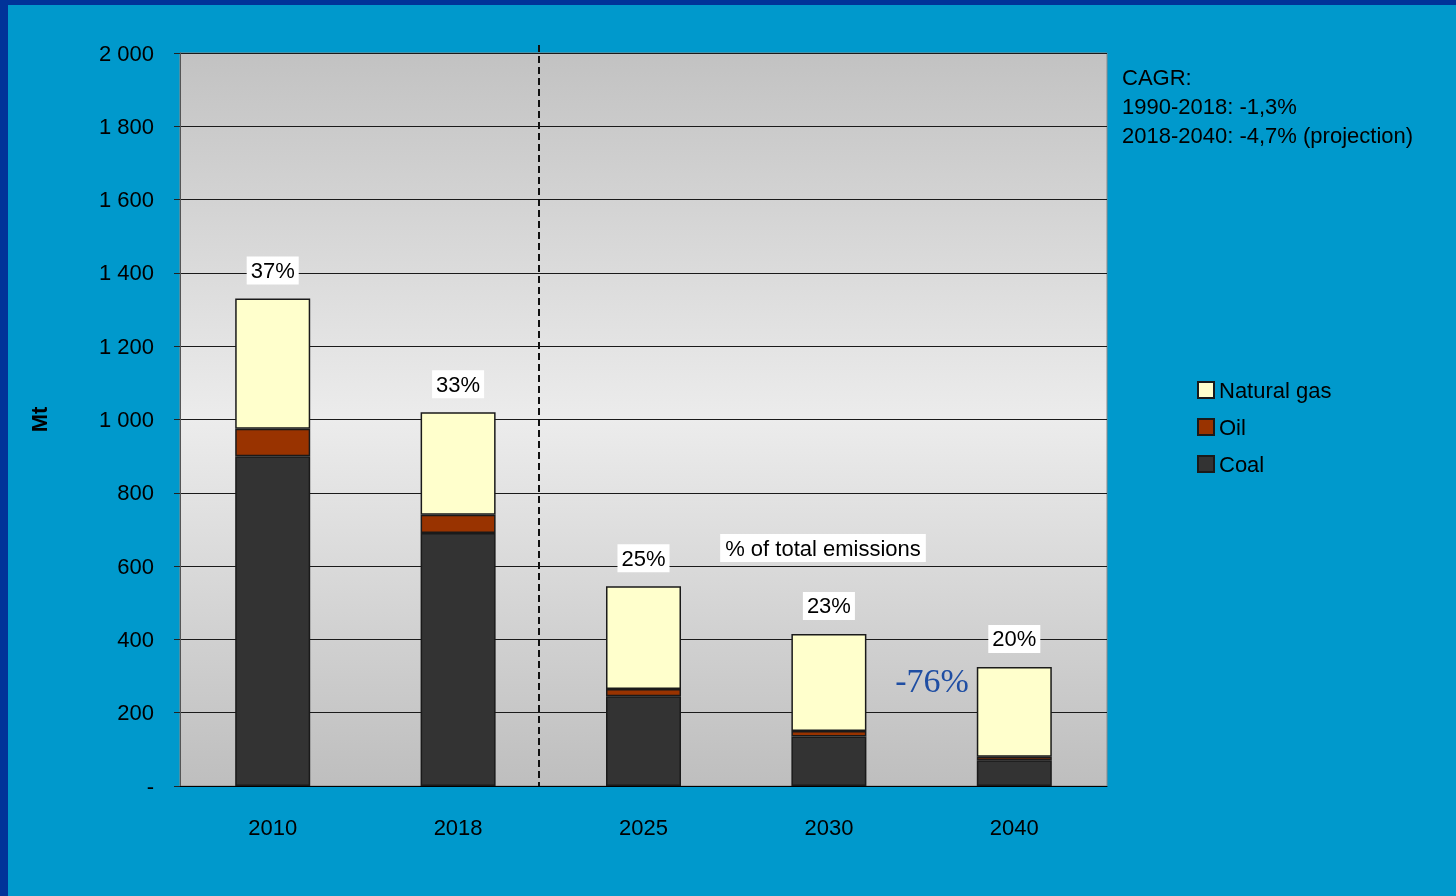 This screenshot has height=896, width=1456. What do you see at coordinates (1232, 427) in the screenshot?
I see `legend-label: Oil` at bounding box center [1232, 427].